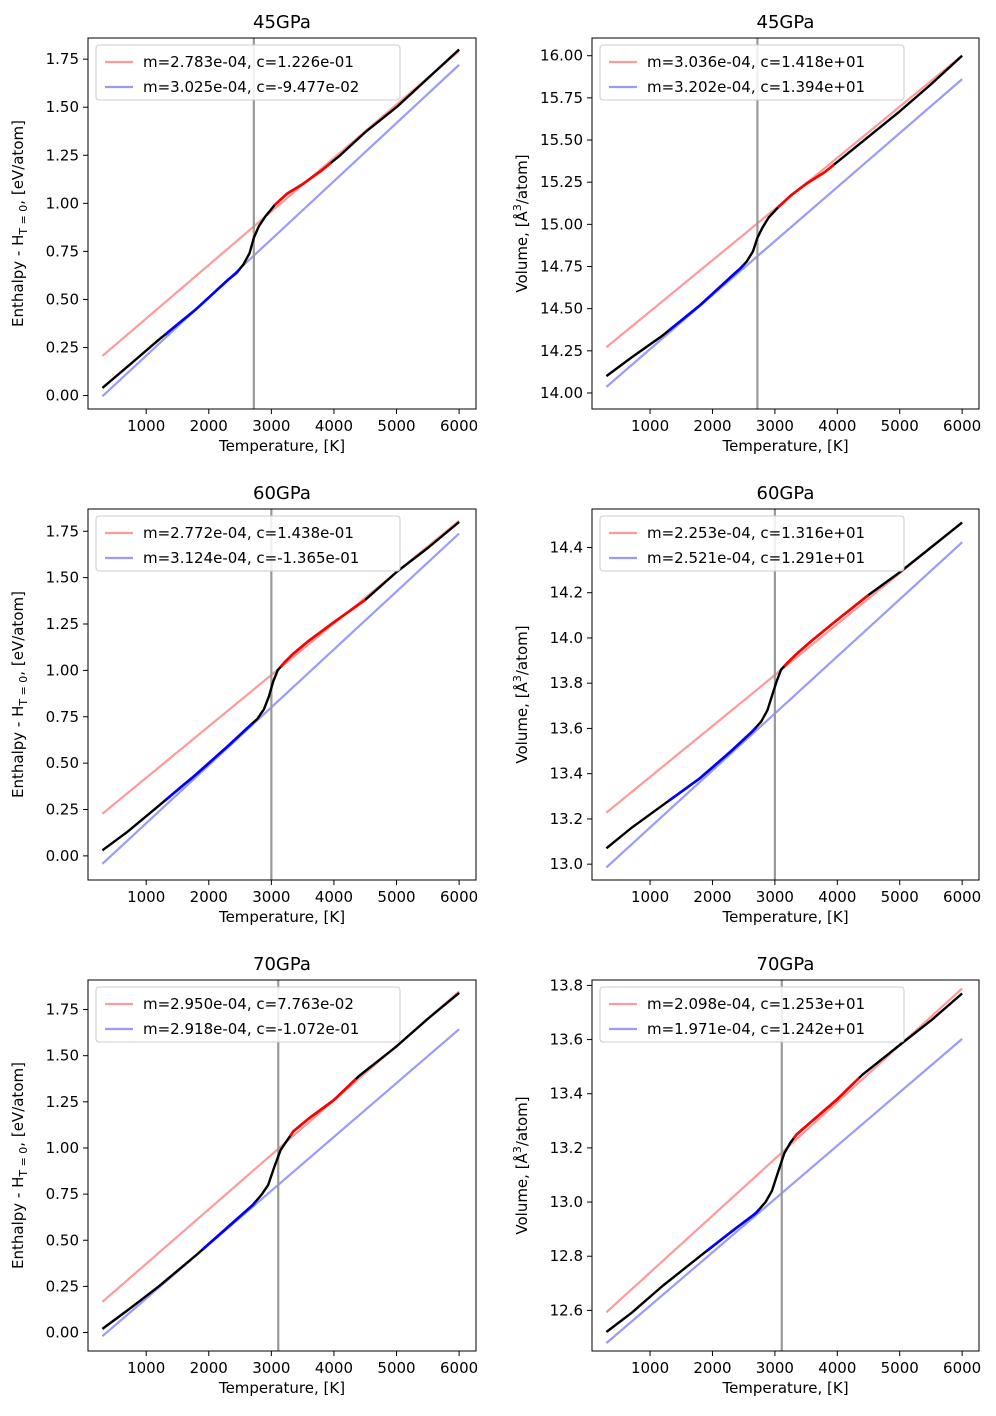 The width and height of the screenshot is (996, 1416). Describe the element at coordinates (756, 1004) in the screenshot. I see `legend-entry: m=2.098e-04, c=1.253e+01` at that location.